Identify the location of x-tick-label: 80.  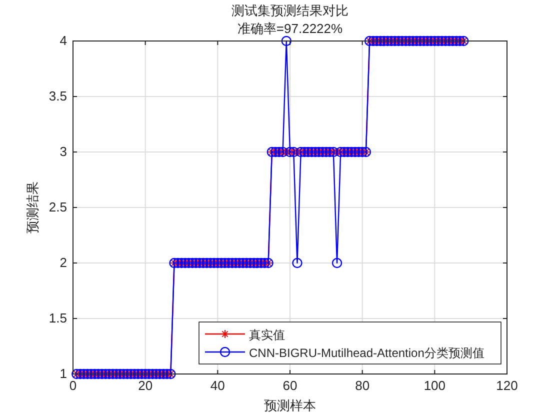
(362, 385).